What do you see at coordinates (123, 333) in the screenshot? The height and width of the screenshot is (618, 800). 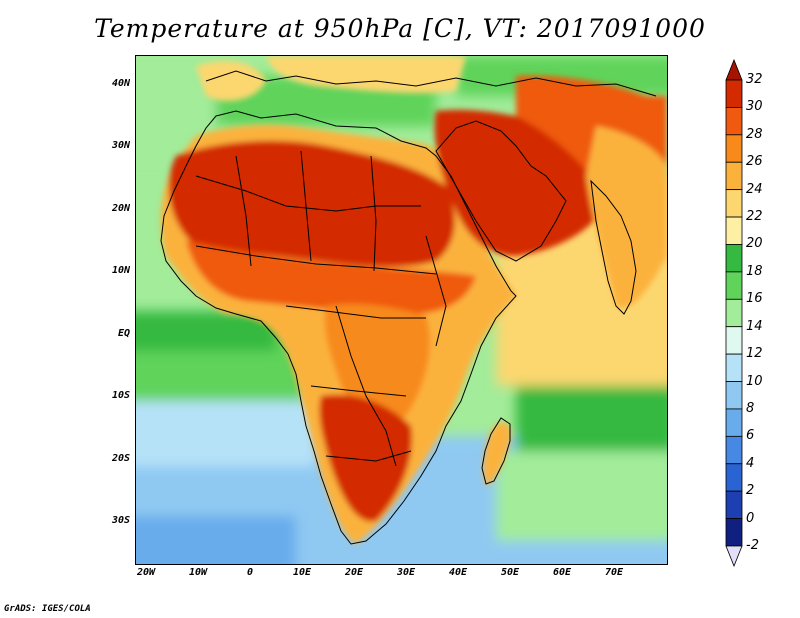 I see `lat-label-eq: EQ` at bounding box center [123, 333].